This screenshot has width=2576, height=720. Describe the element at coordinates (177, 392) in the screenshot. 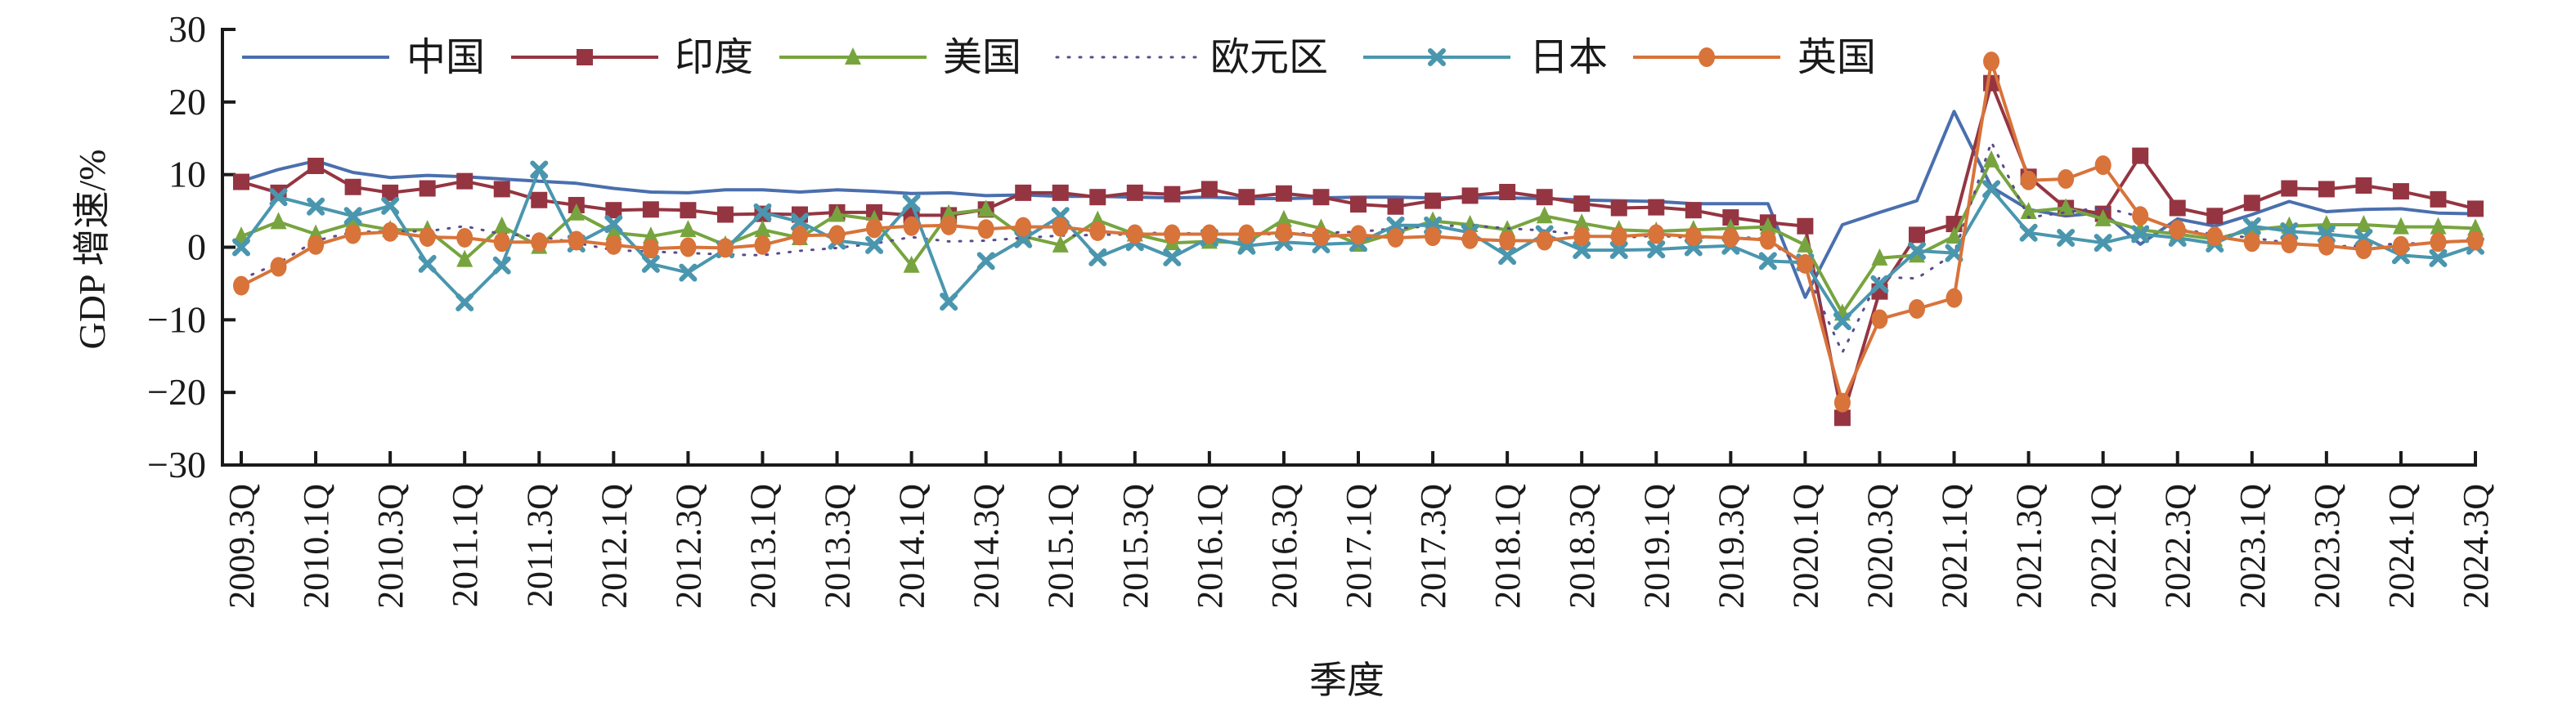

I see `y-tick-label: −20` at that location.